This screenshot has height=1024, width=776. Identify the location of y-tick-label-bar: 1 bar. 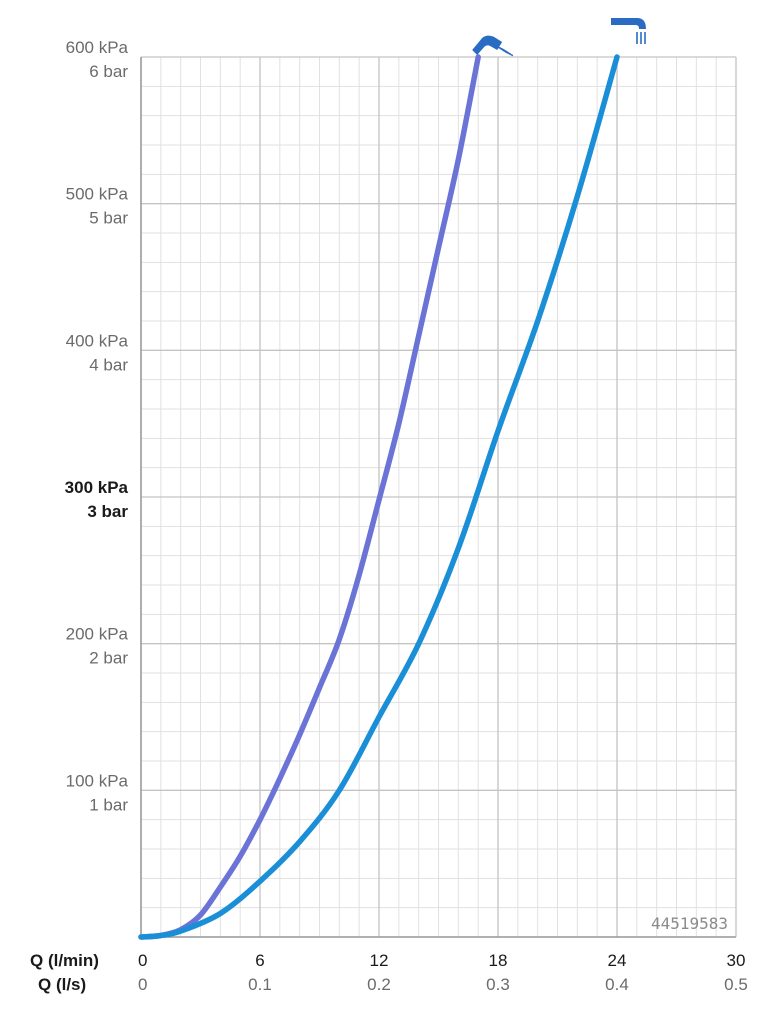
(108, 804).